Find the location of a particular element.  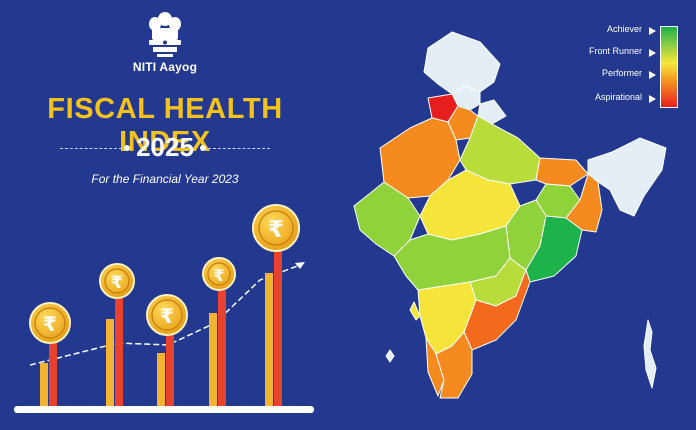

subtitle: For the Financial Year 2023 is located at coordinates (165, 179).